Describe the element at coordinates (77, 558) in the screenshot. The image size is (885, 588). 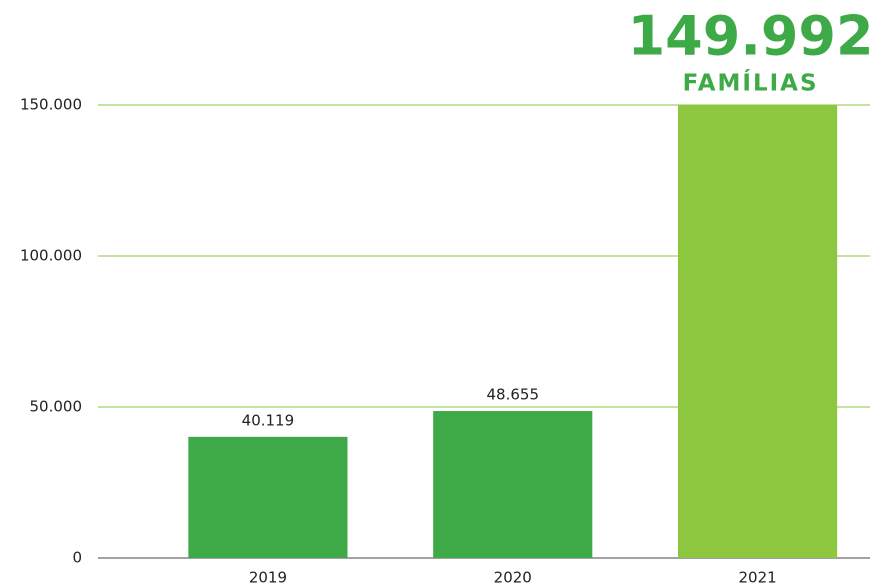
I see `y-tick-label: 0` at that location.